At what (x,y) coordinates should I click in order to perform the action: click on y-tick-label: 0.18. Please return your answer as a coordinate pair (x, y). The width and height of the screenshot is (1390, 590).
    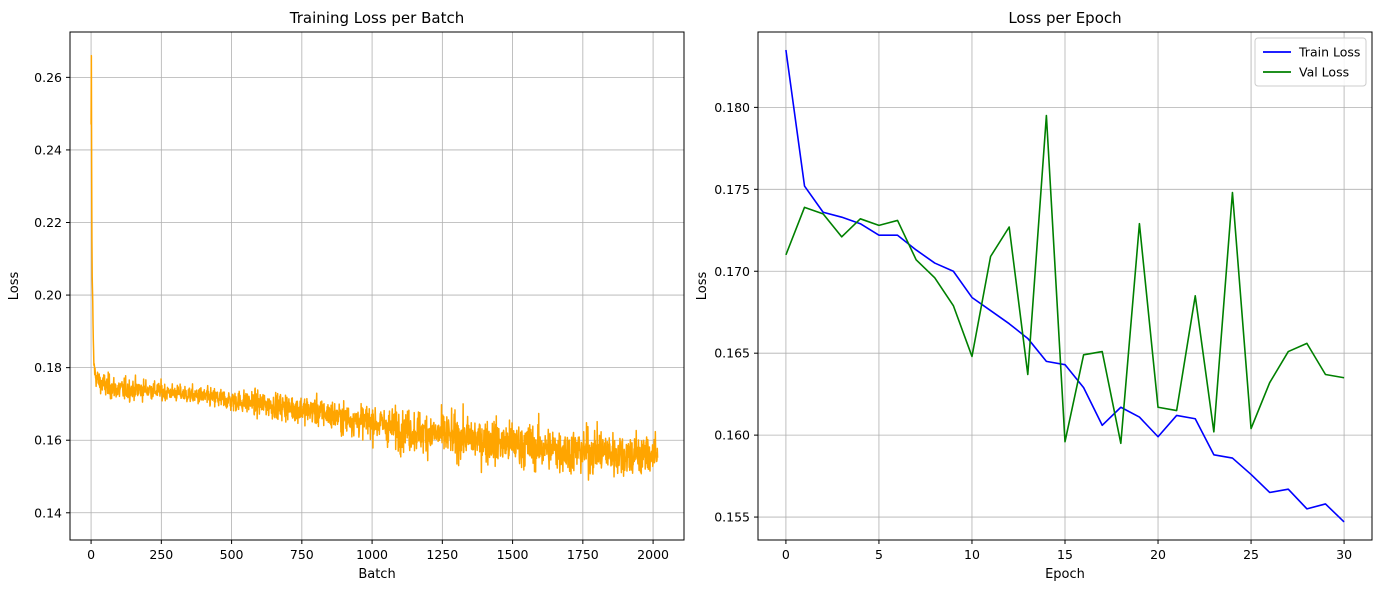
    Looking at the image, I should click on (48, 367).